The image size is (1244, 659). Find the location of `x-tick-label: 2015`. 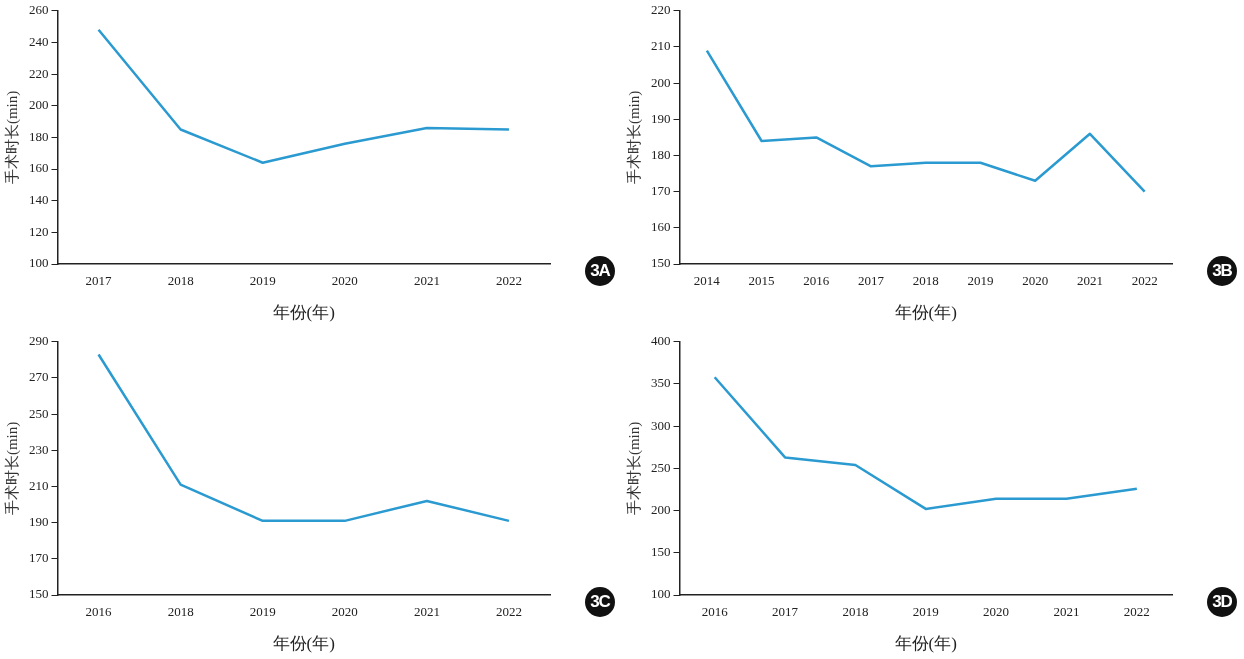

x-tick-label: 2015 is located at coordinates (761, 281).